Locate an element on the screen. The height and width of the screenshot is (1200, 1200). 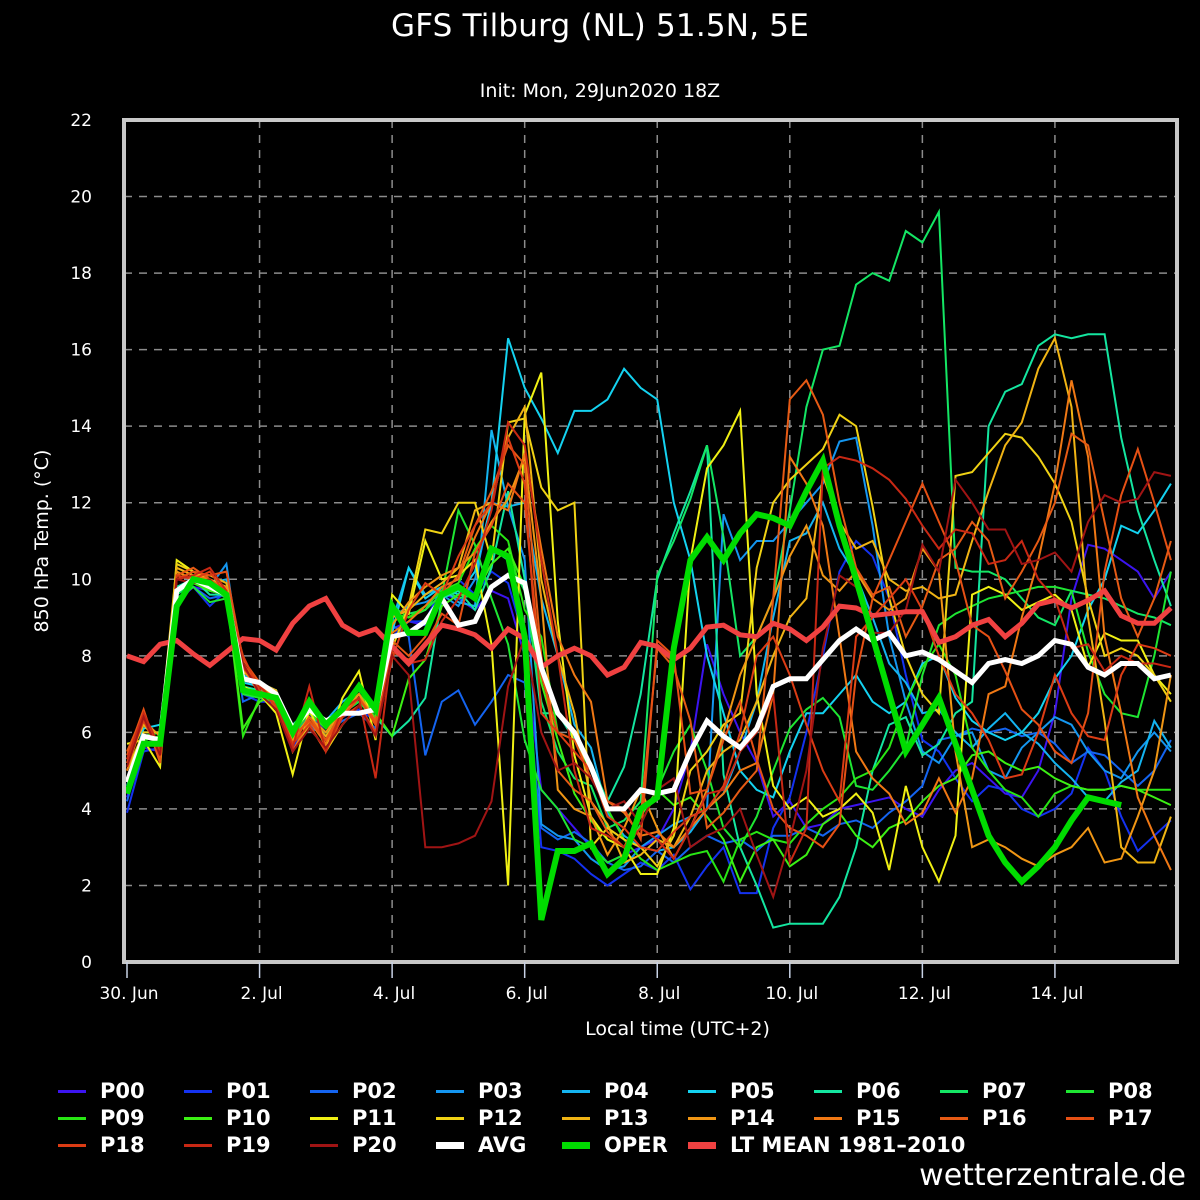
legend-item: P13 is located at coordinates (605, 1118).